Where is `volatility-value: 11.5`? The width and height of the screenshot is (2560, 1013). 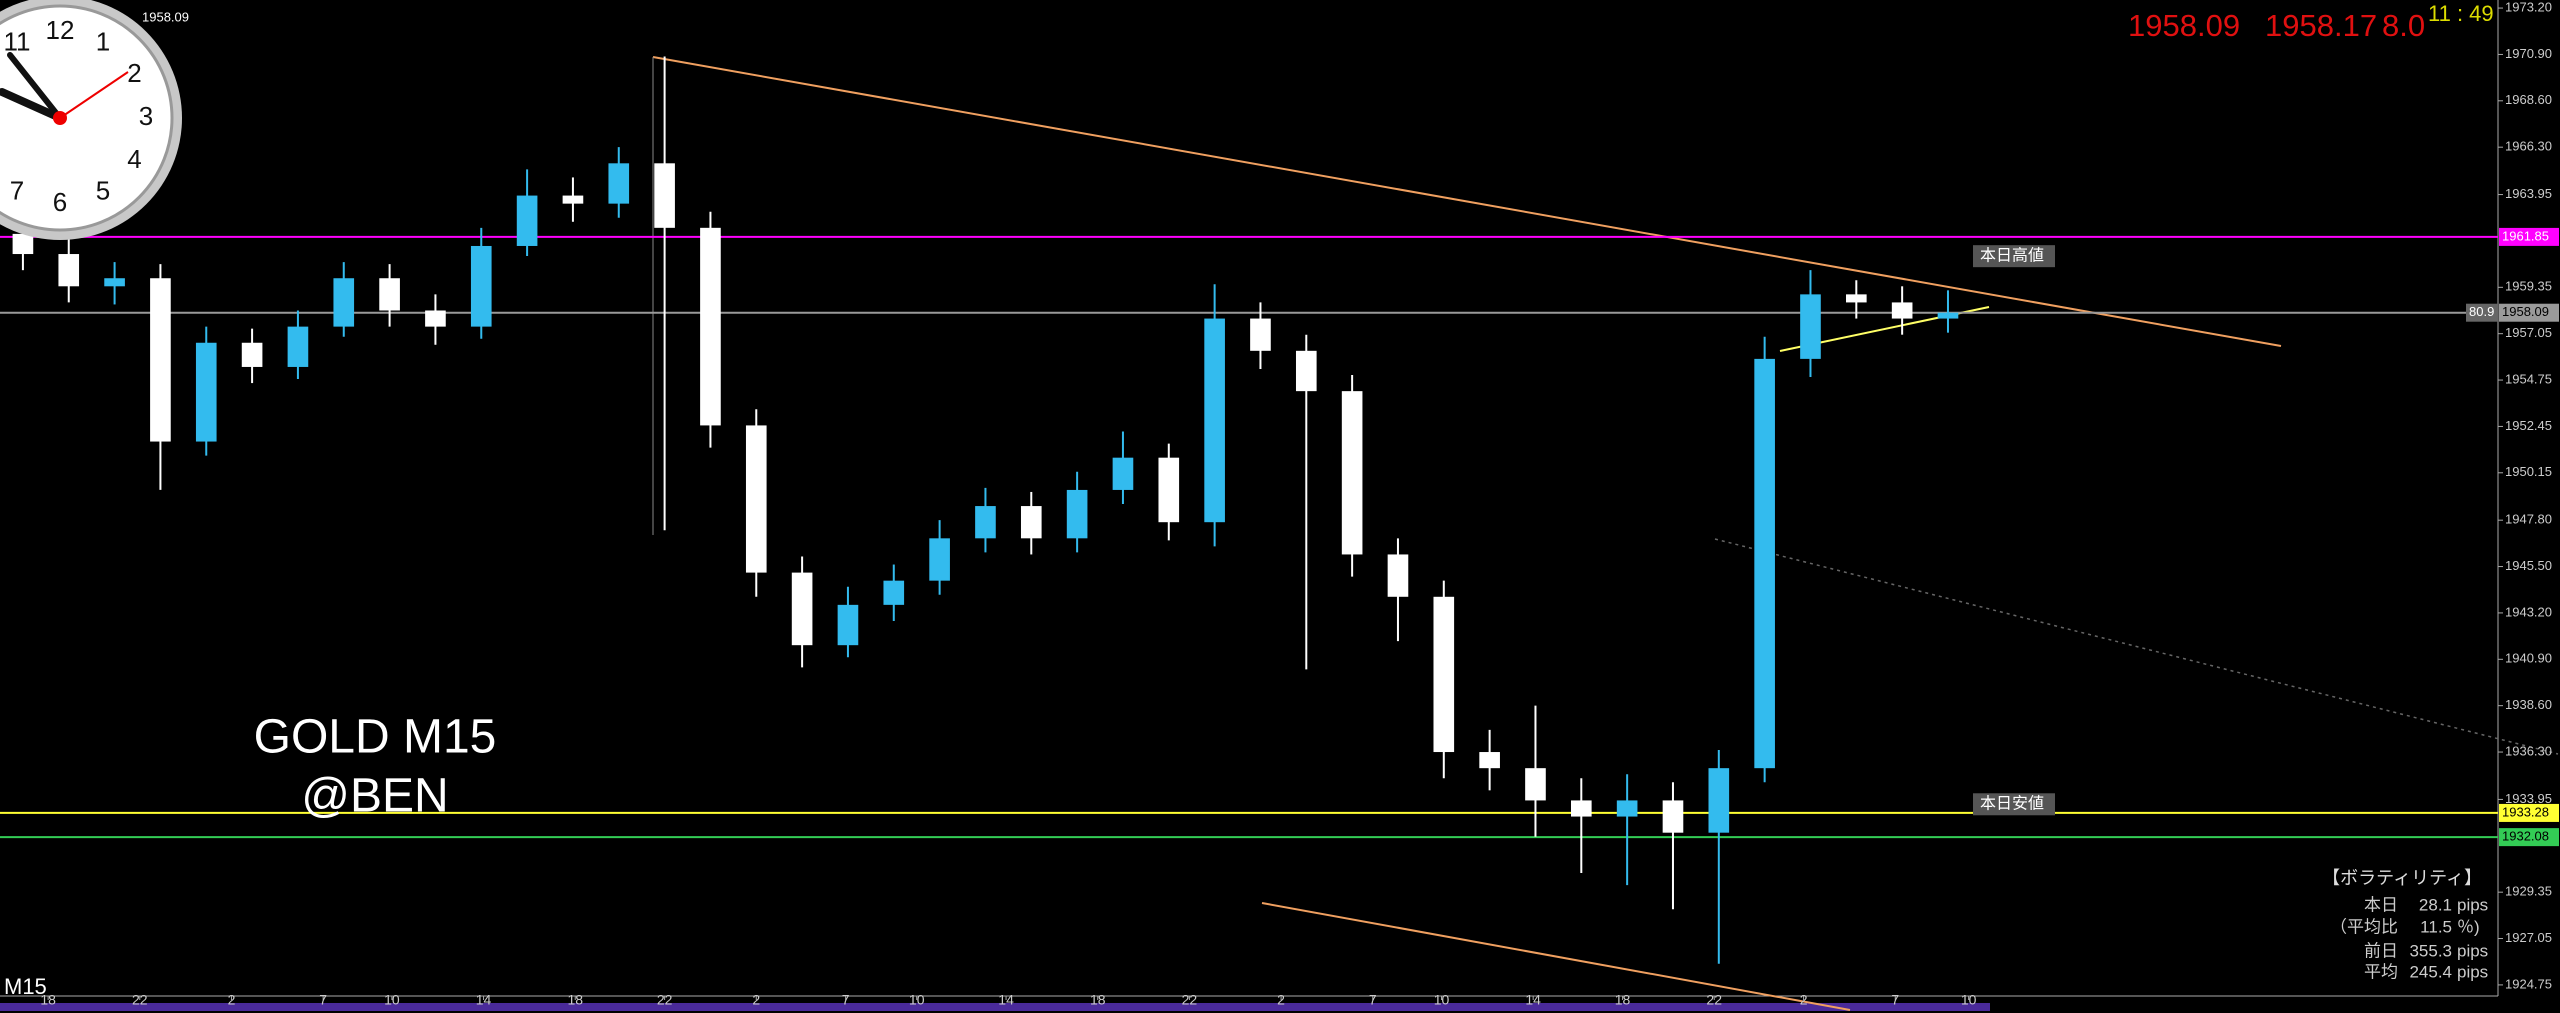 volatility-value: 11.5 is located at coordinates (2436, 926).